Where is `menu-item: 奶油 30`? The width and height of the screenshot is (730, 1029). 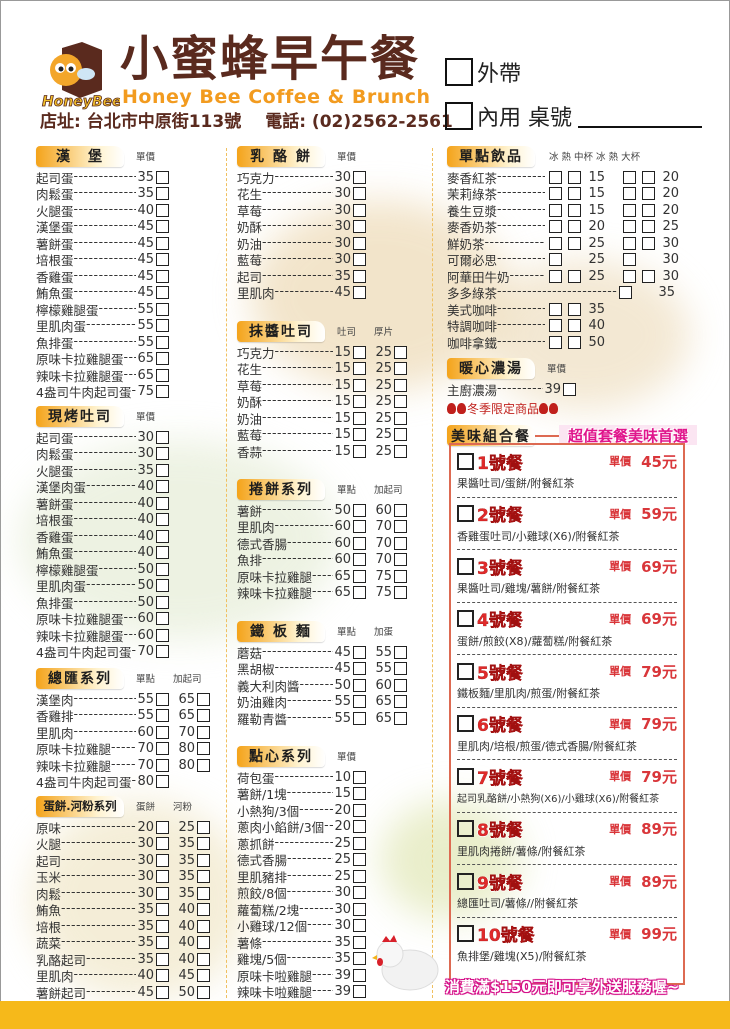 menu-item: 奶油 30 is located at coordinates (301, 243).